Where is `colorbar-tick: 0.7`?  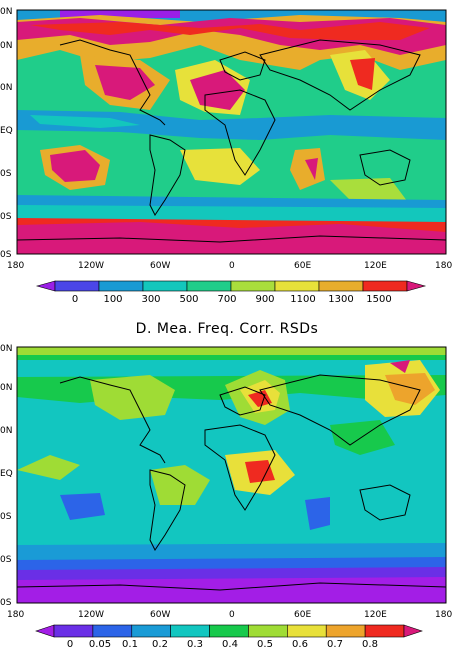
colorbar-tick: 0.7 is located at coordinates (335, 644).